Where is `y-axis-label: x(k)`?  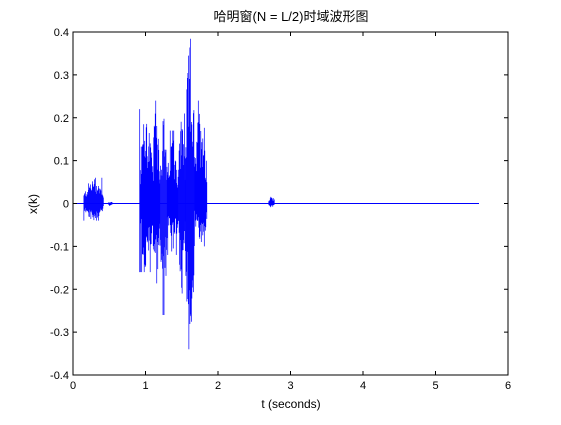 y-axis-label: x(k) is located at coordinates (33, 204).